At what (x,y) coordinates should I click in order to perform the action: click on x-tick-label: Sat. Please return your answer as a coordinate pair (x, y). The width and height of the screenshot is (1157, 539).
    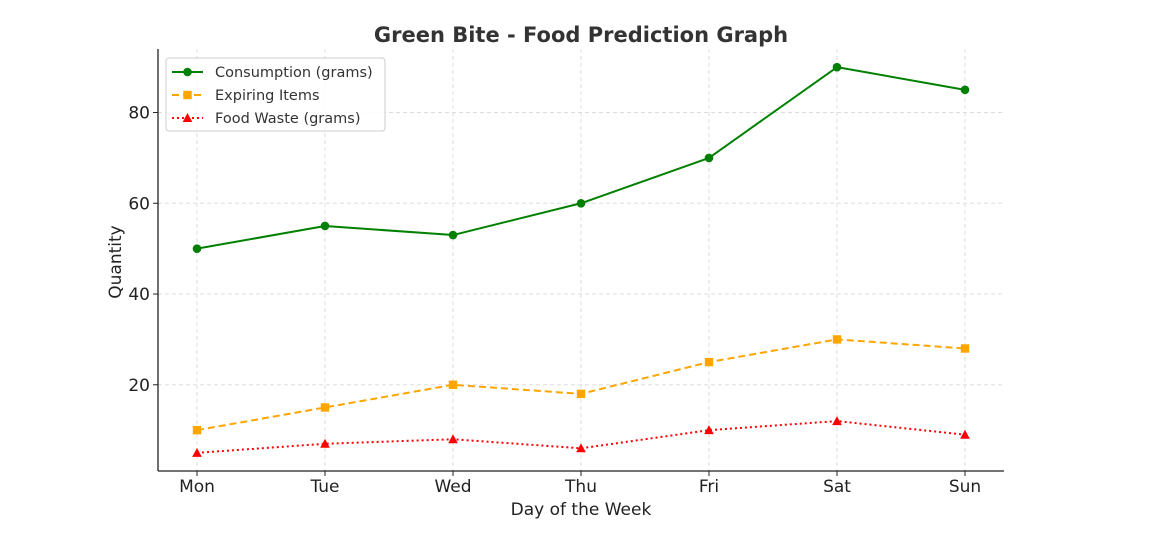
    Looking at the image, I should click on (837, 487).